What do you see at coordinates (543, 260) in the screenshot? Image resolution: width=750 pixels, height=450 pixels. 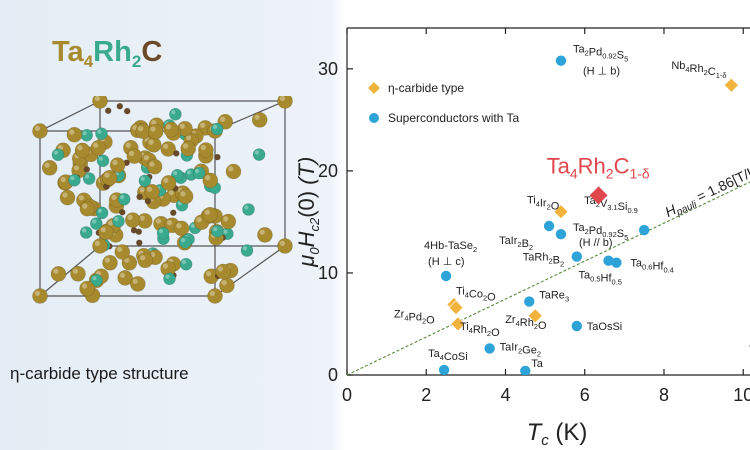 I see `point-label: TaRh2B2` at bounding box center [543, 260].